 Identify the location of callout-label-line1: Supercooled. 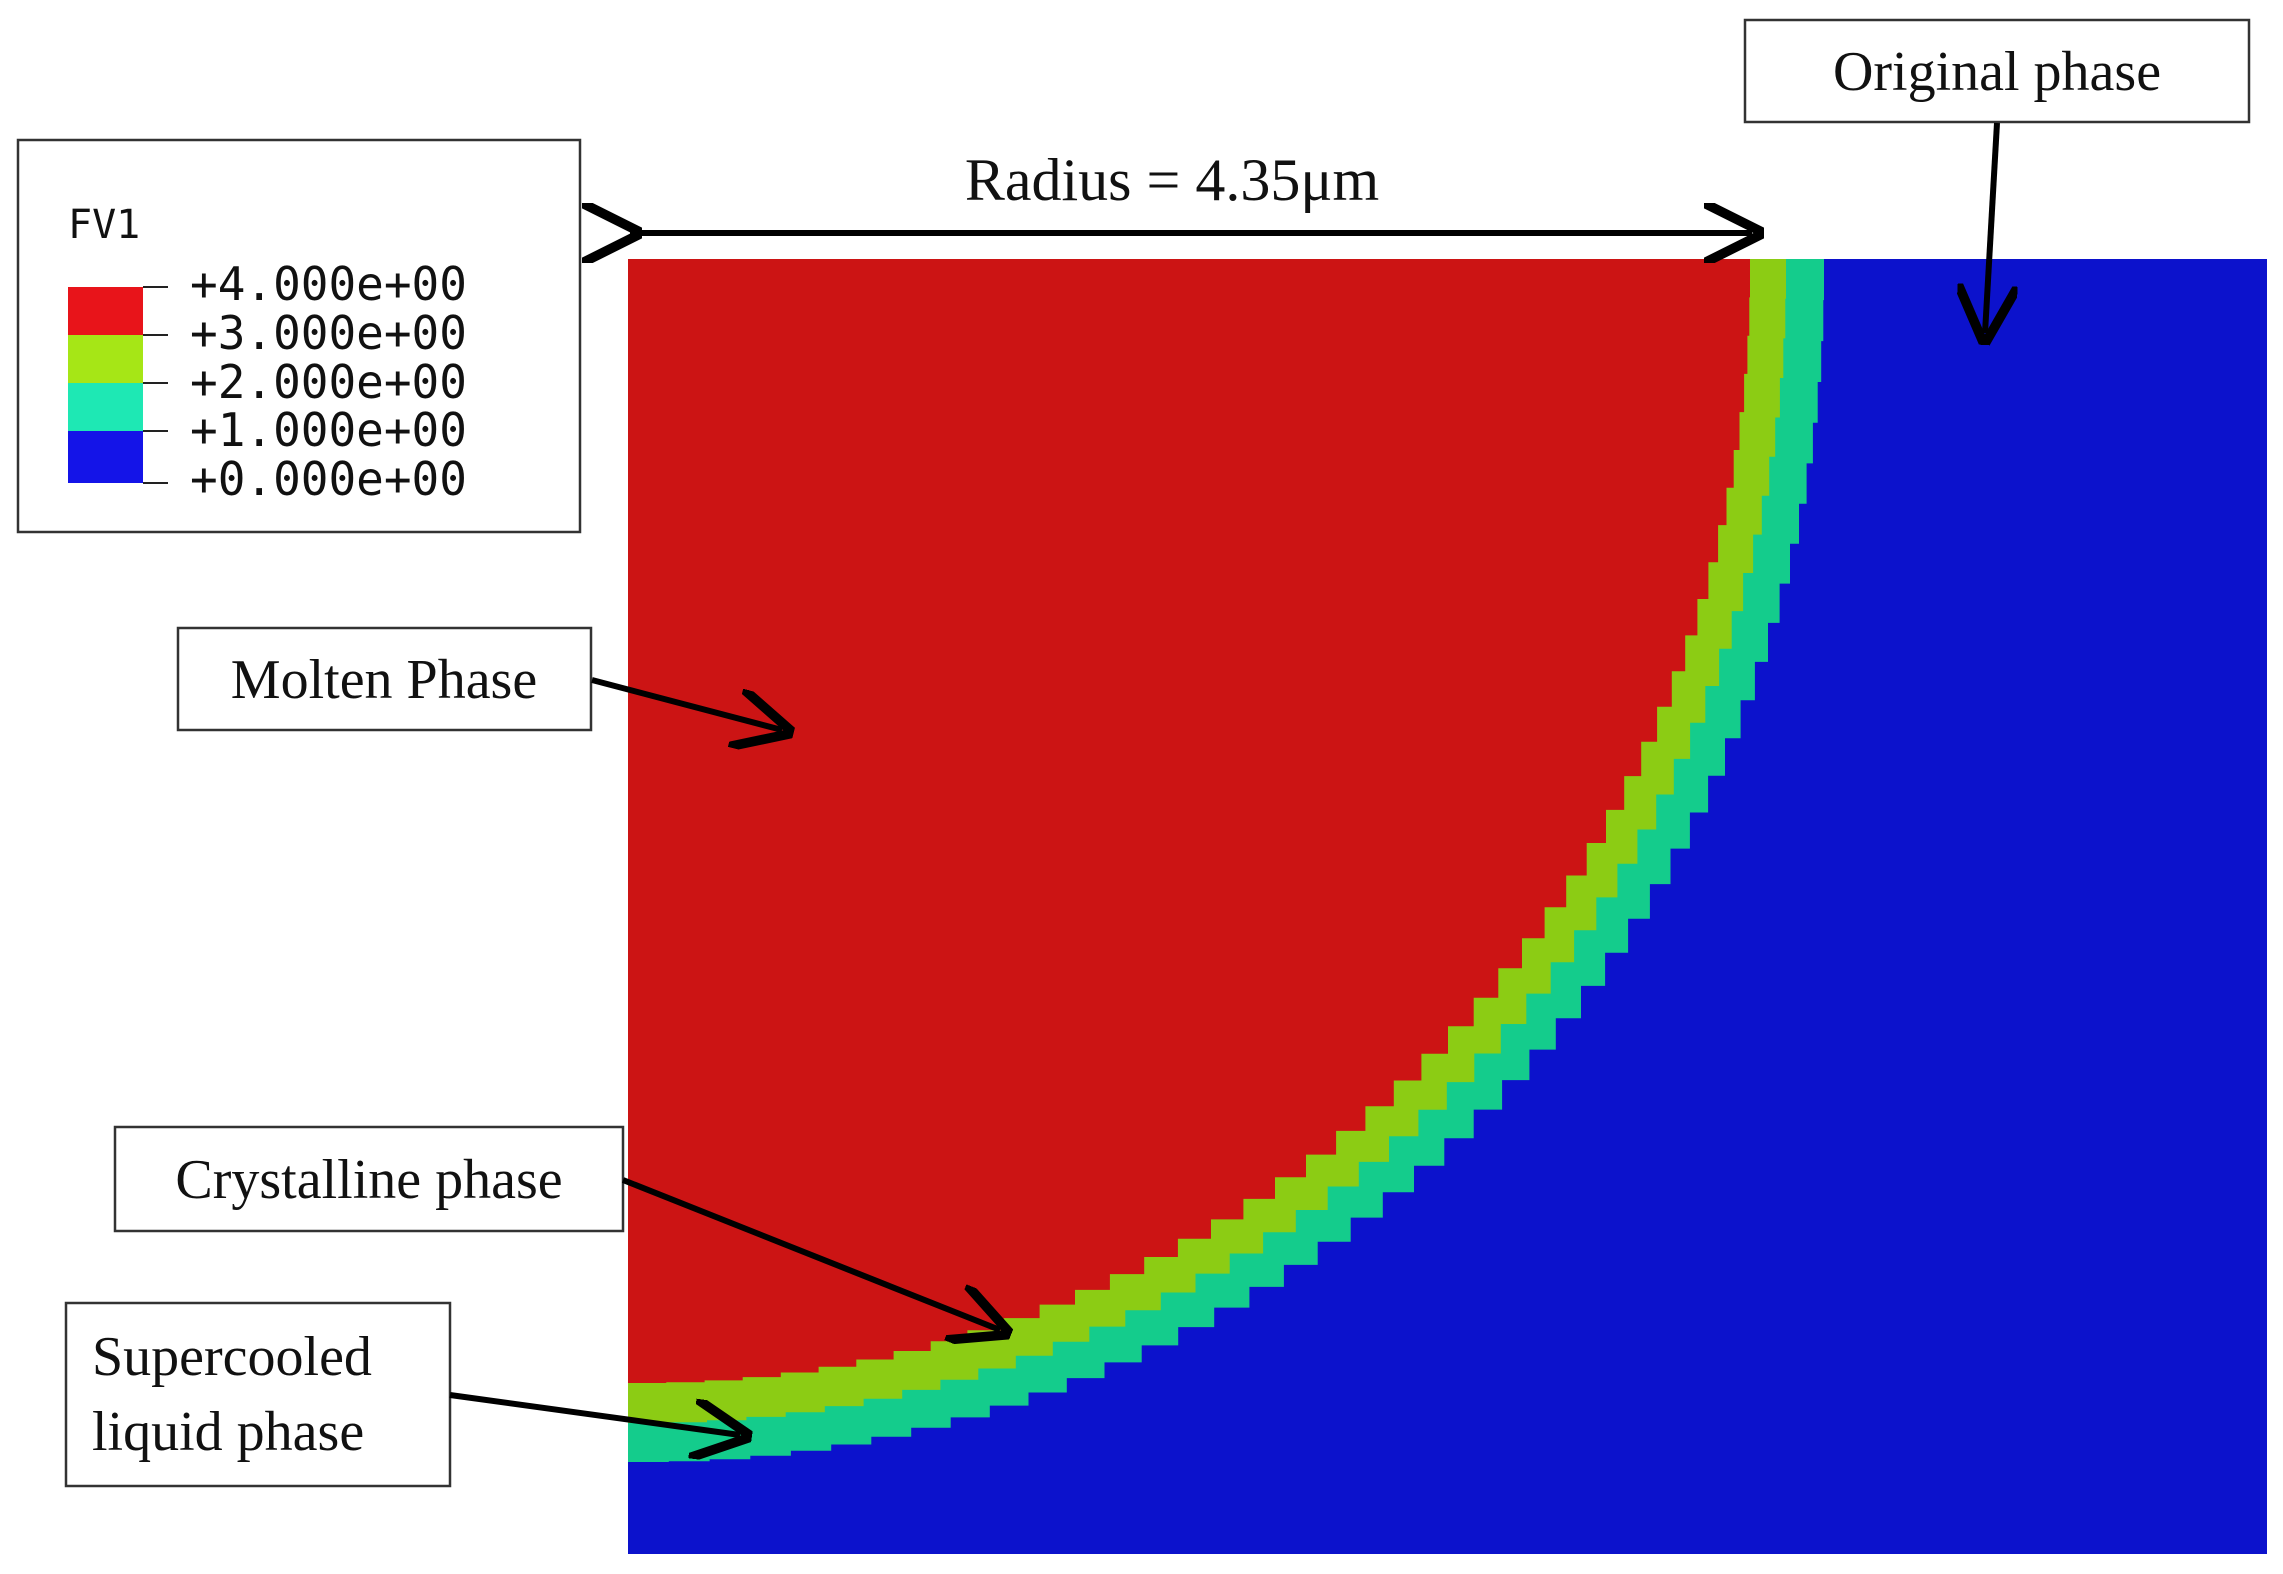
(232, 1357).